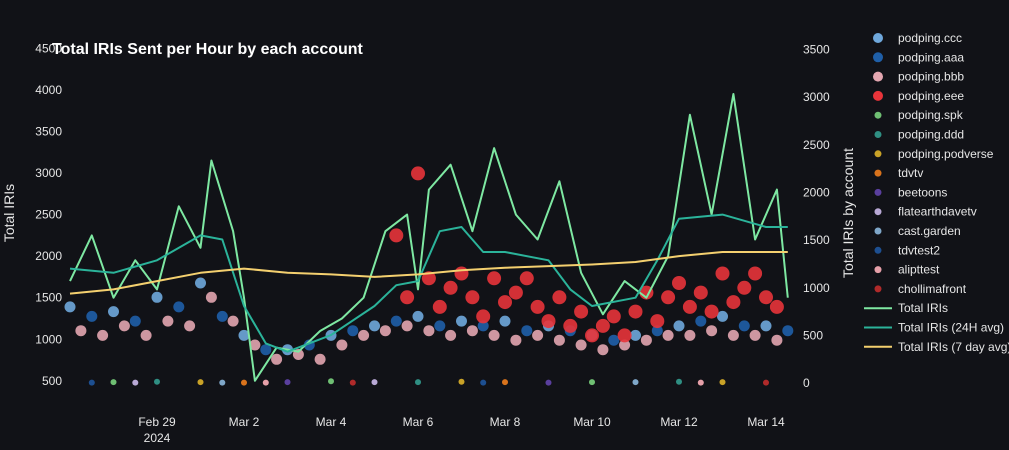 Image resolution: width=1009 pixels, height=450 pixels. I want to click on legend-item-podping-ccc: podping.ccc, so click(917, 38).